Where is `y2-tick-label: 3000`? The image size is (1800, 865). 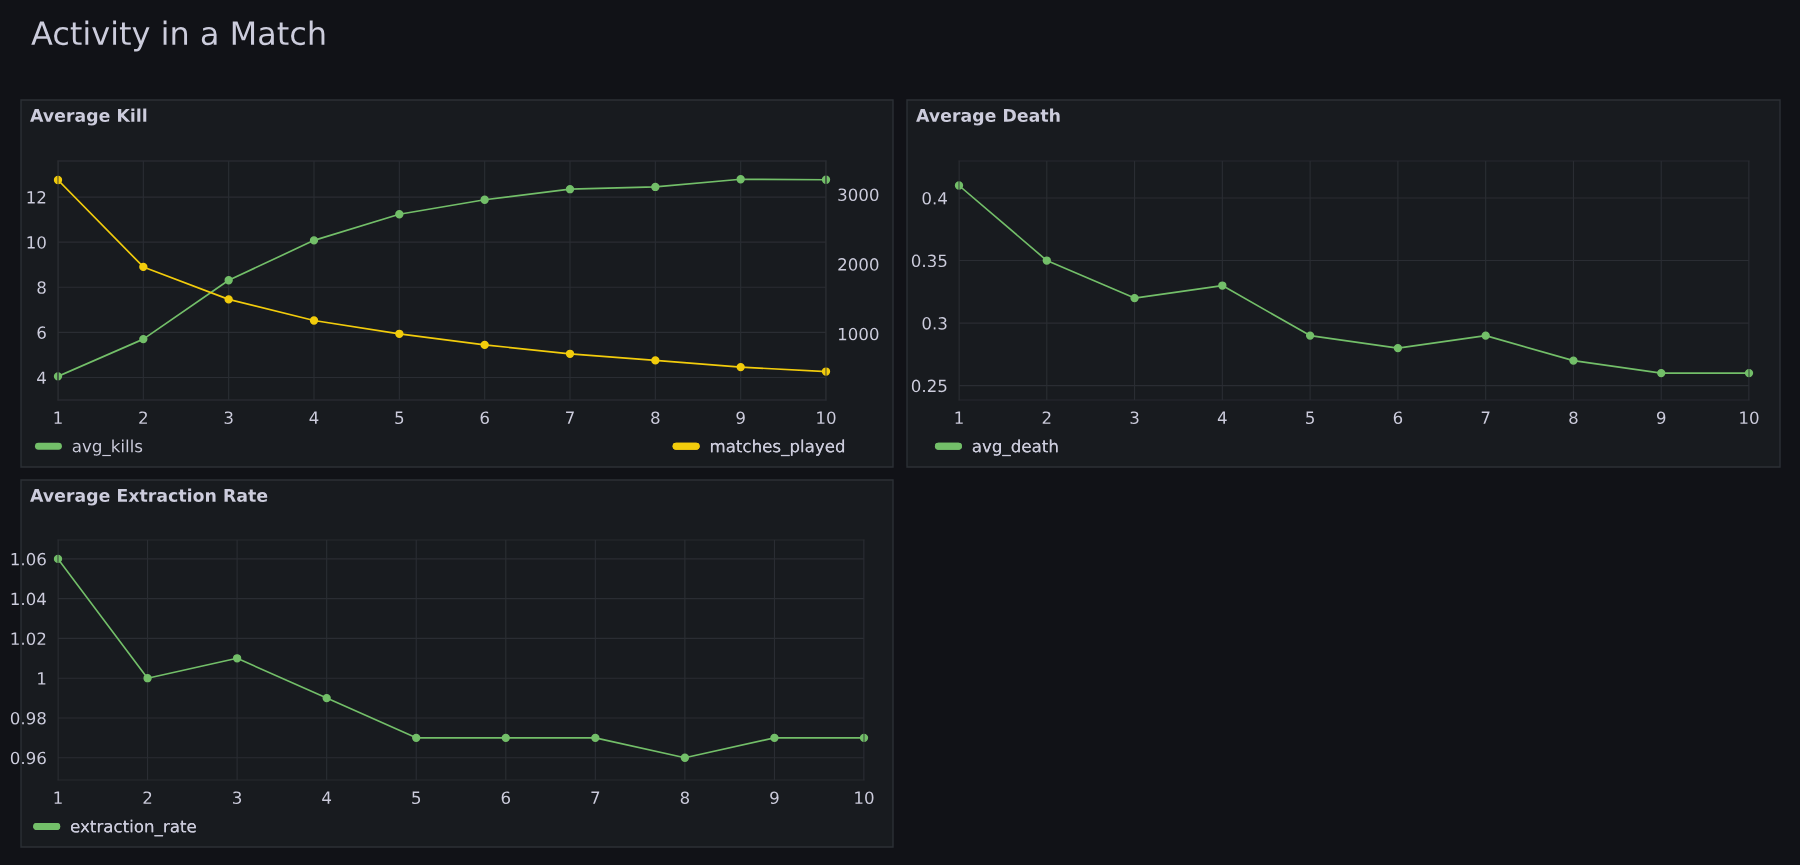
y2-tick-label: 3000 is located at coordinates (858, 195).